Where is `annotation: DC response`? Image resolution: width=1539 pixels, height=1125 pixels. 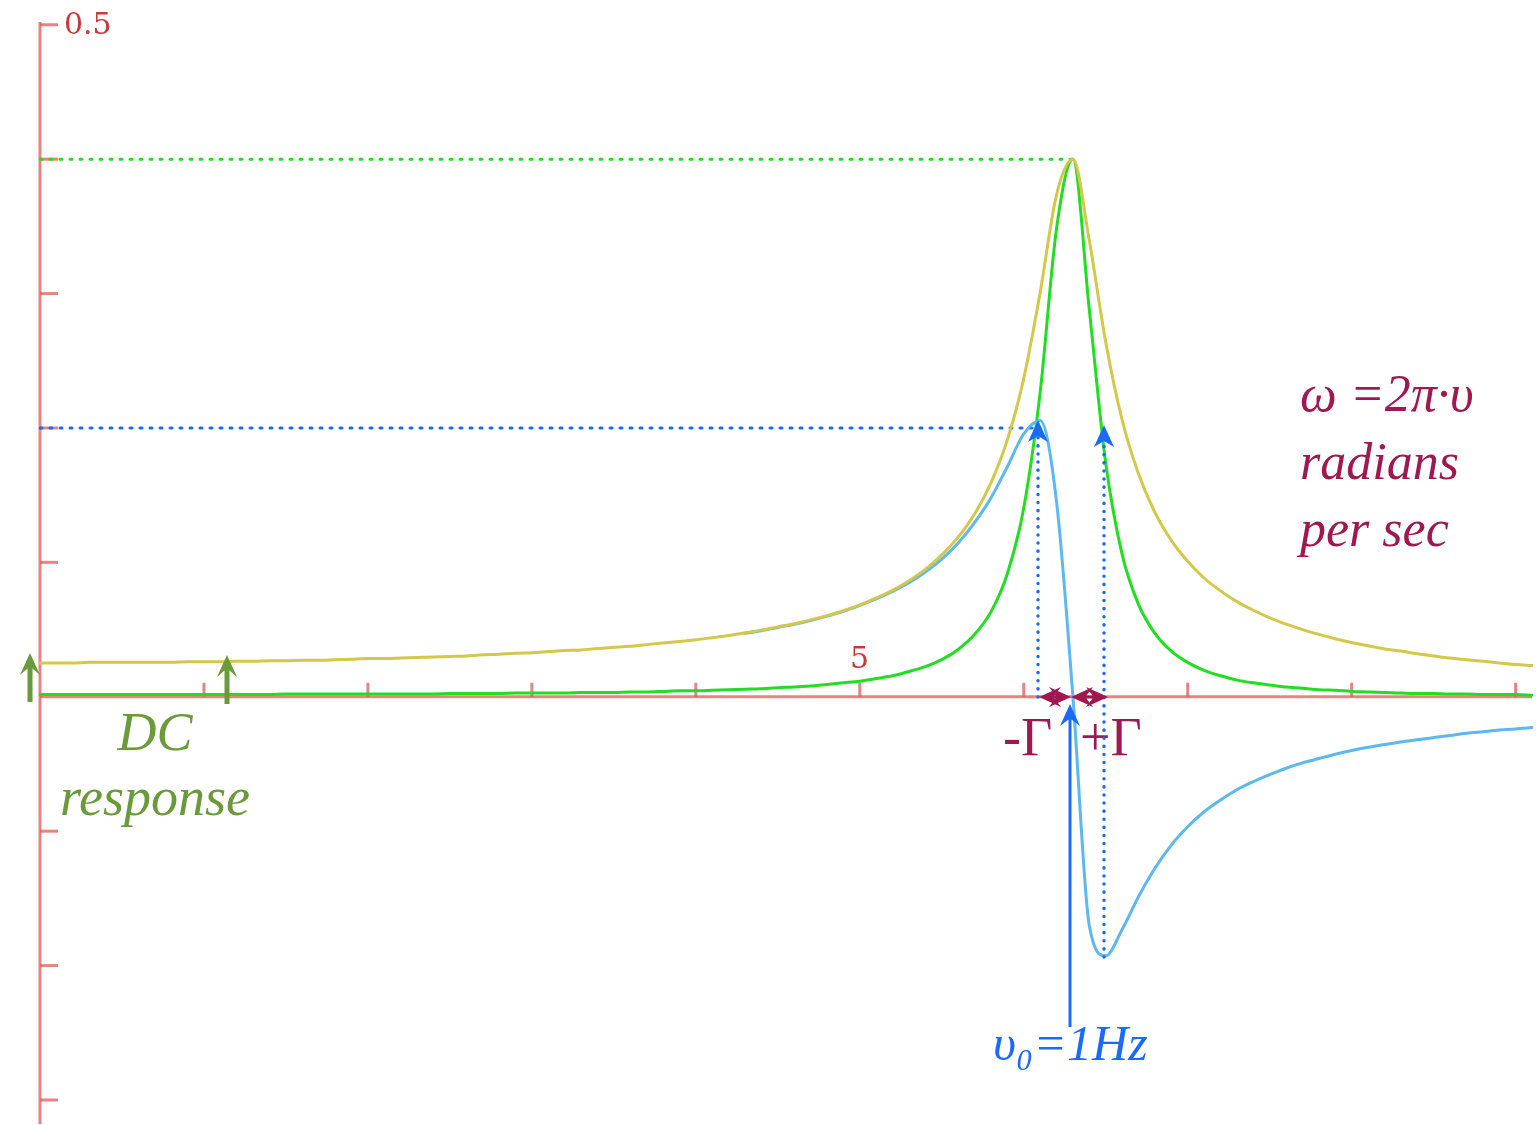 annotation: DC response is located at coordinates (155, 765).